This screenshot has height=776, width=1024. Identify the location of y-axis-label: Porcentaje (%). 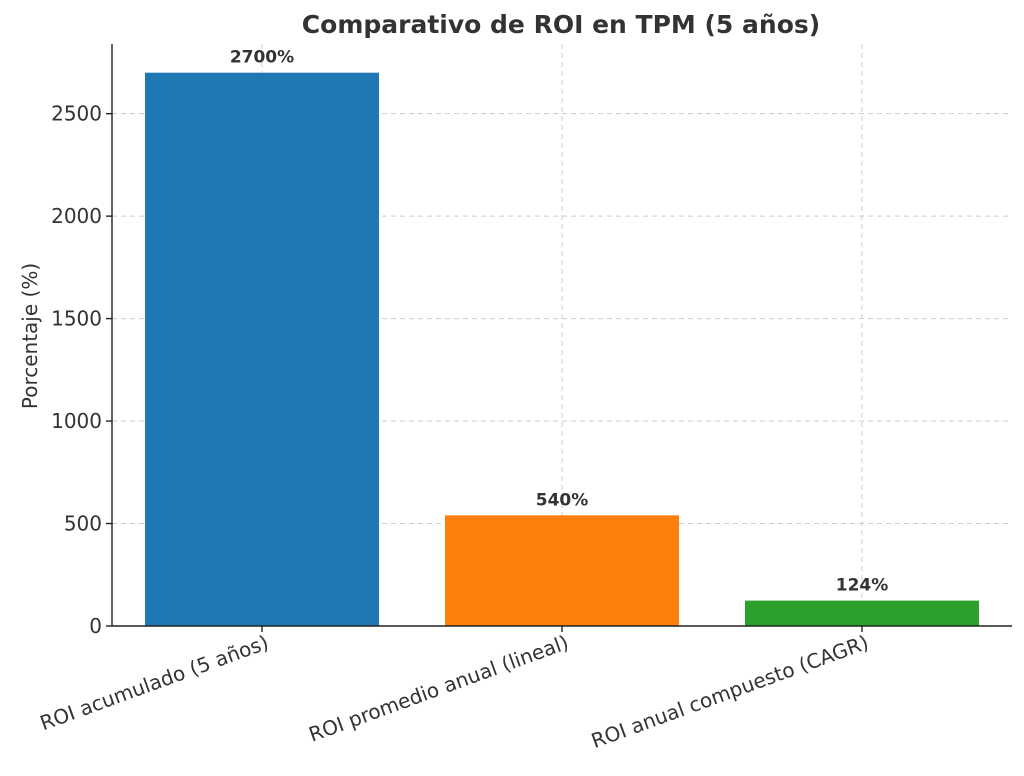
(30, 336).